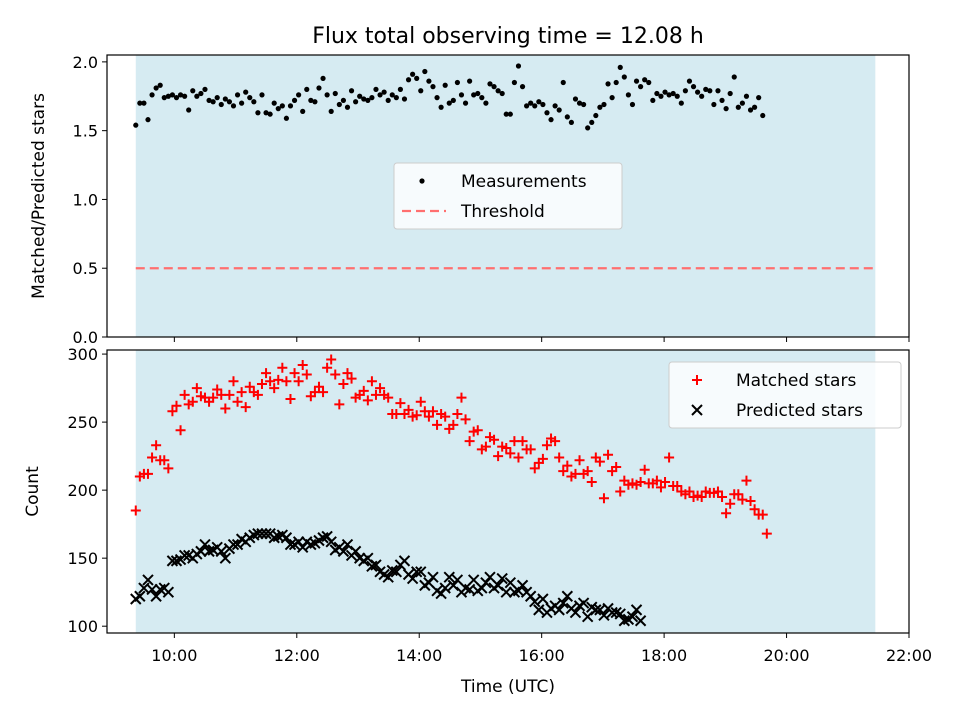 Image resolution: width=960 pixels, height=720 pixels. Describe the element at coordinates (507, 687) in the screenshot. I see `x-axis-title: Time (UTC)` at that location.